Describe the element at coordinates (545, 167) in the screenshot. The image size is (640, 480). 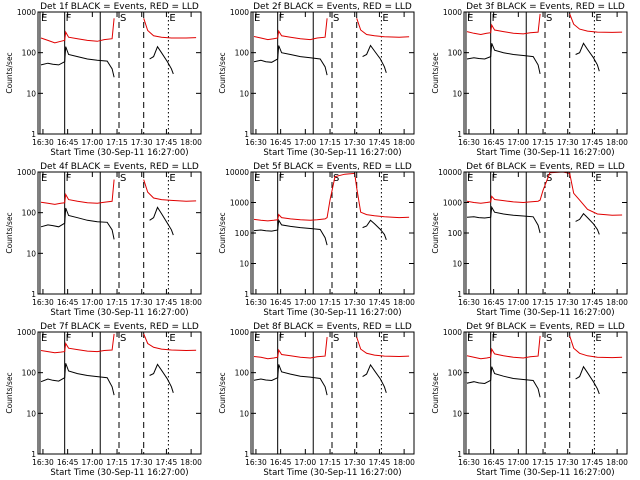
I see `chart-title: Det 6f BLACK = Events, RED = LLD` at that location.